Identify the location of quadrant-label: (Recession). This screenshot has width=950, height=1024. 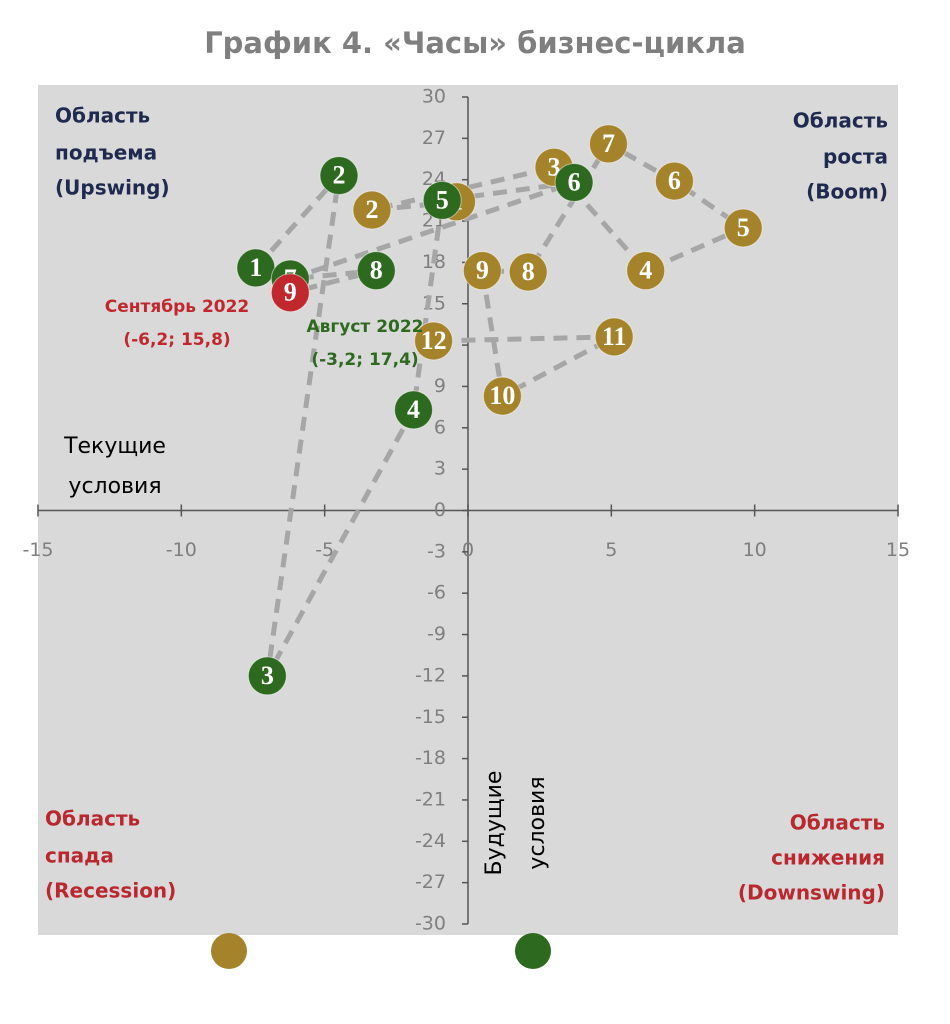
(110, 891).